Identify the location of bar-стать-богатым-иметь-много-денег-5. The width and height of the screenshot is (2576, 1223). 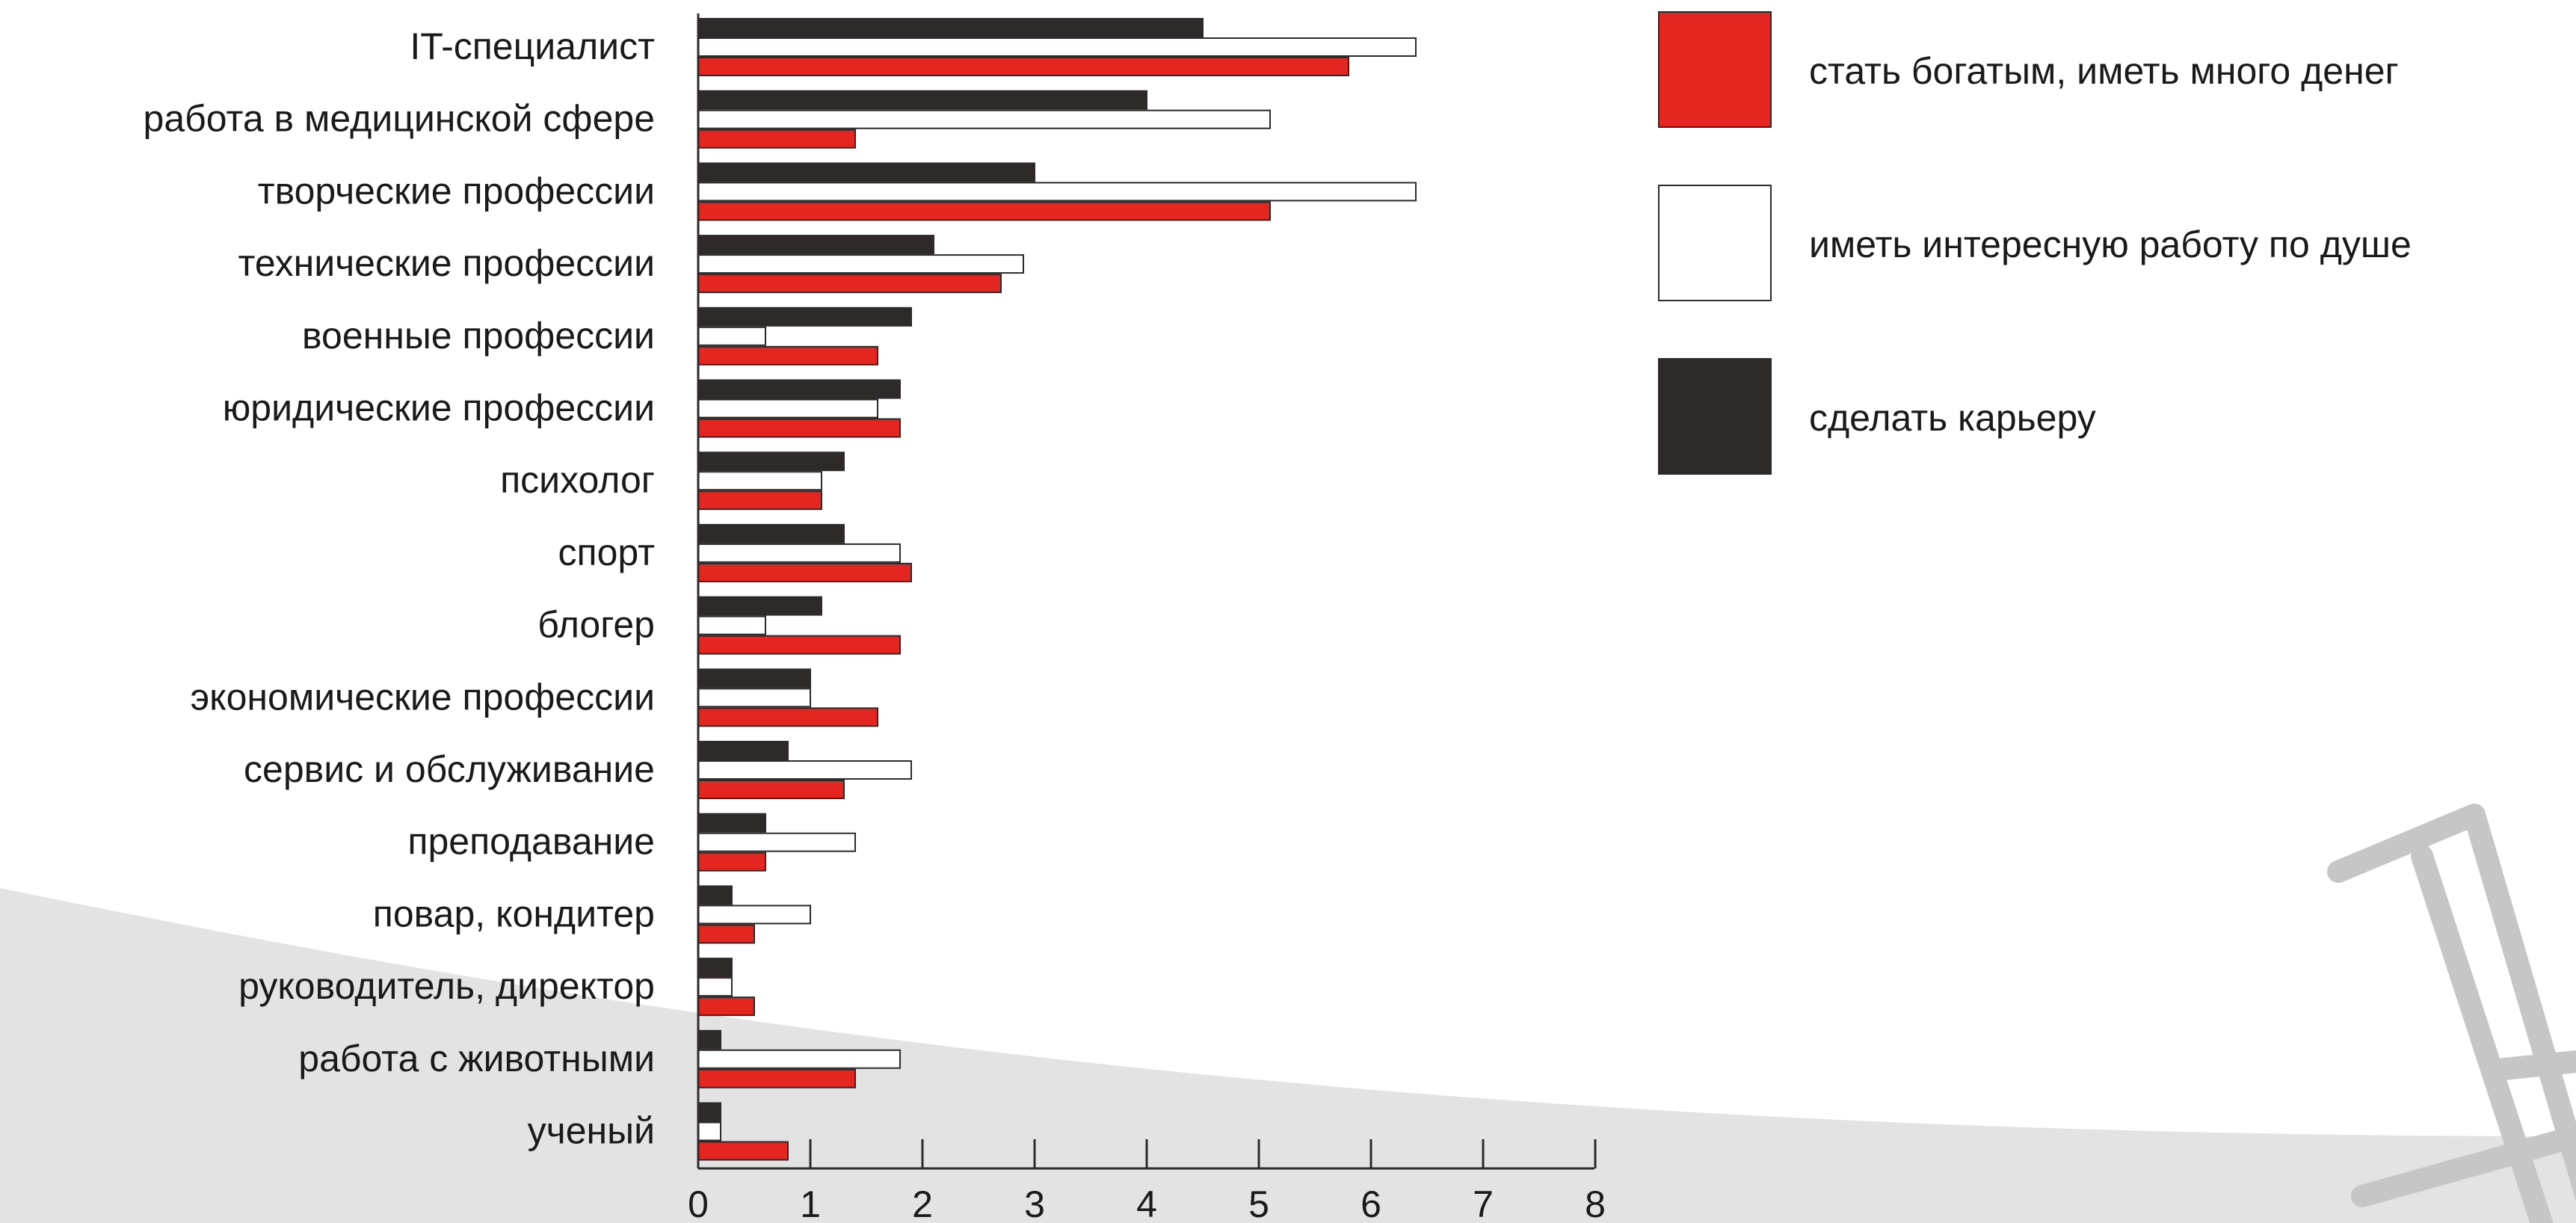
(787, 355).